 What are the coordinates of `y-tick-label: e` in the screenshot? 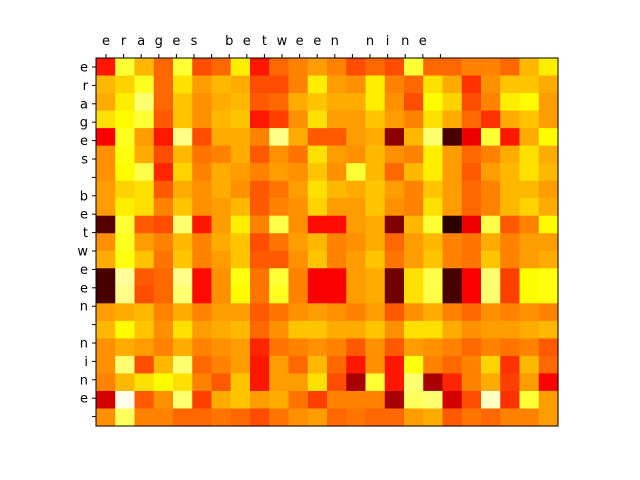 It's located at (84, 68).